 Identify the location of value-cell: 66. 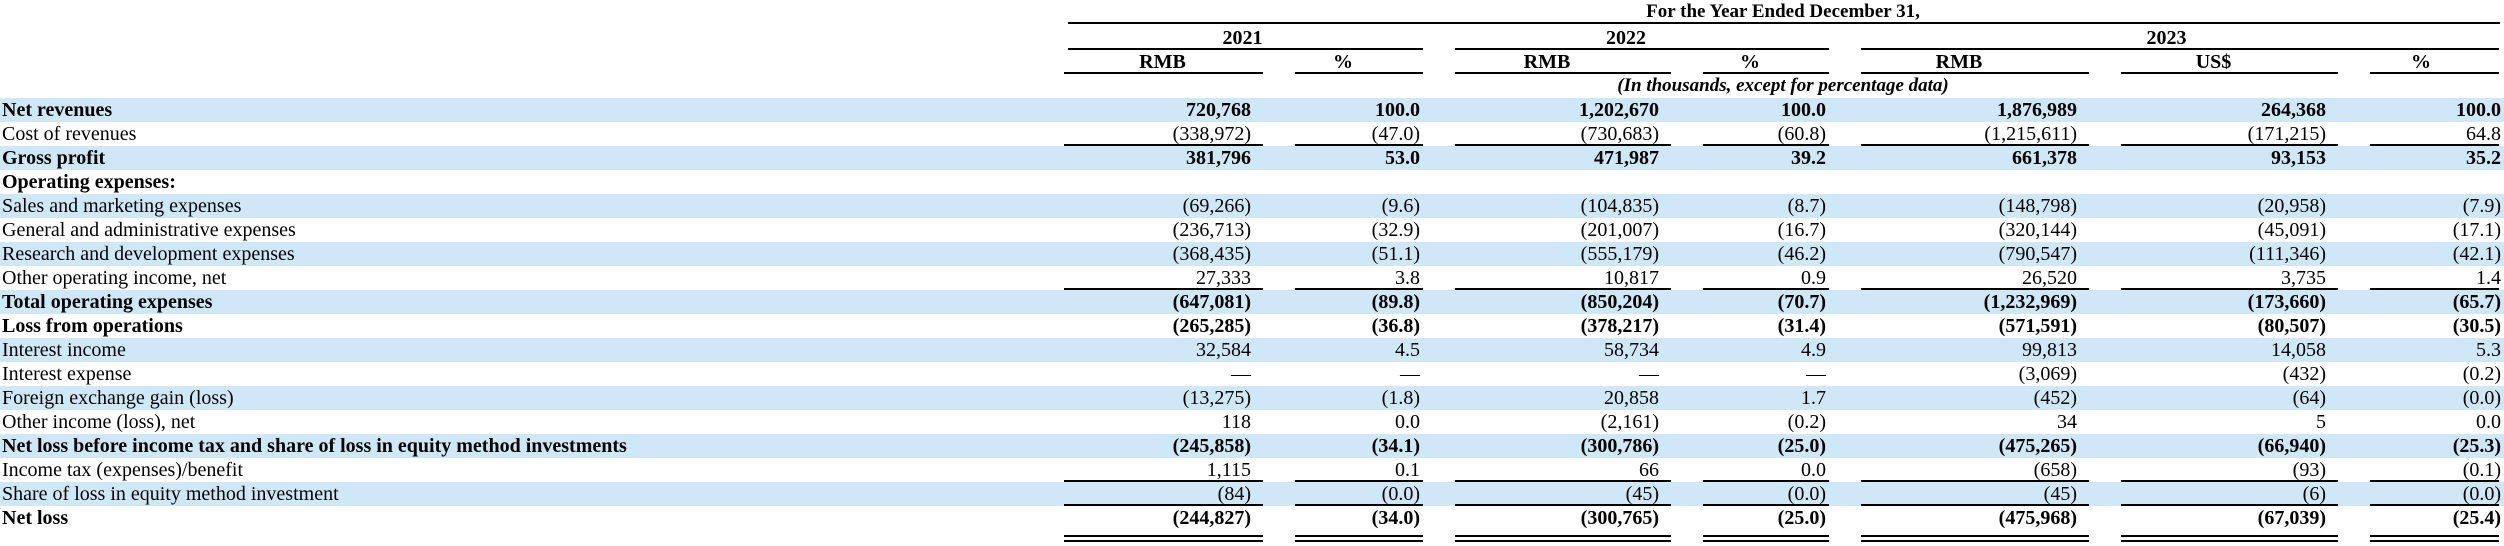
(1547, 470).